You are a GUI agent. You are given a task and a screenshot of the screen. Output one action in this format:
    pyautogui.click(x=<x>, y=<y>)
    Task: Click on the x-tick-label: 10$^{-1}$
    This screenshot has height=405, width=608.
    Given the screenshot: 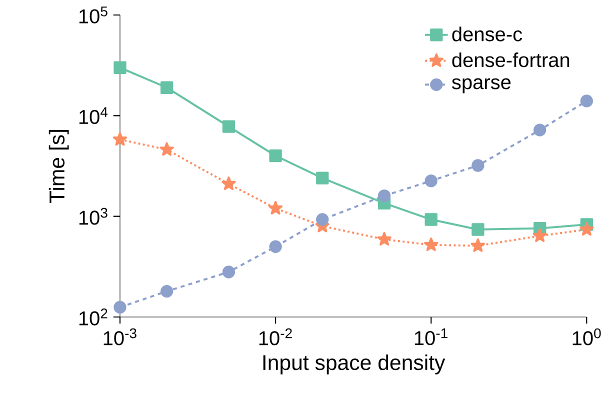 What is the action you would take?
    pyautogui.click(x=431, y=337)
    